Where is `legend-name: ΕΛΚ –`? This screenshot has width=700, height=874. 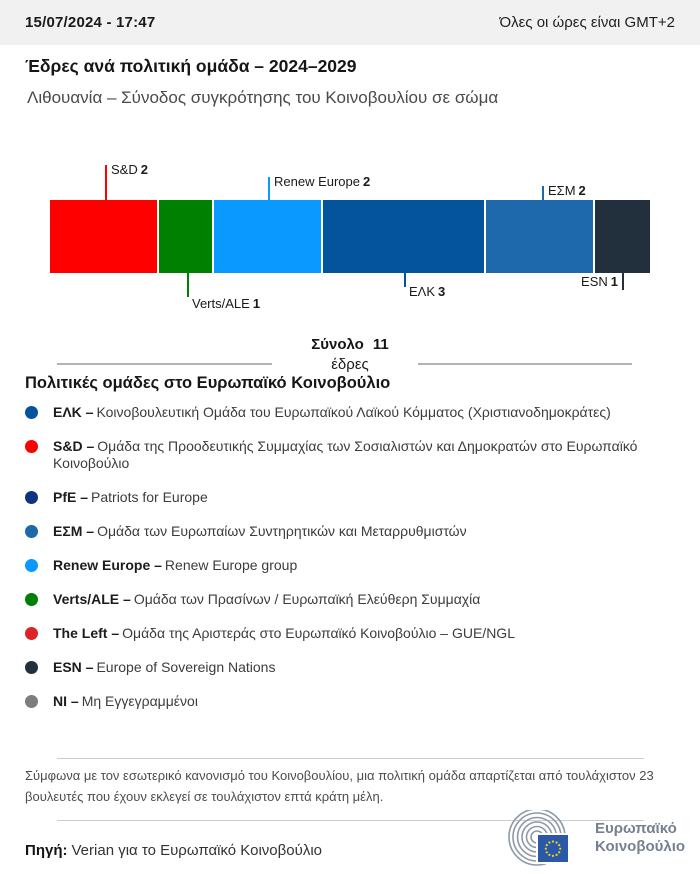 legend-name: ΕΛΚ – is located at coordinates (73, 412).